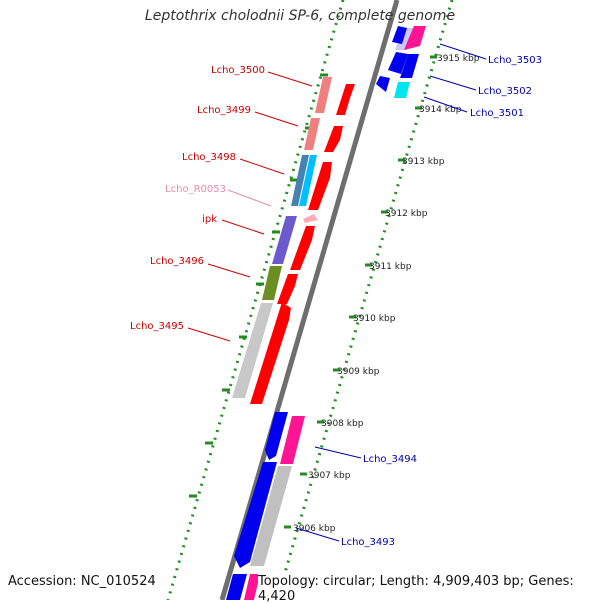  What do you see at coordinates (308, 180) in the screenshot?
I see `gene-lcho-3498-cog-b` at bounding box center [308, 180].